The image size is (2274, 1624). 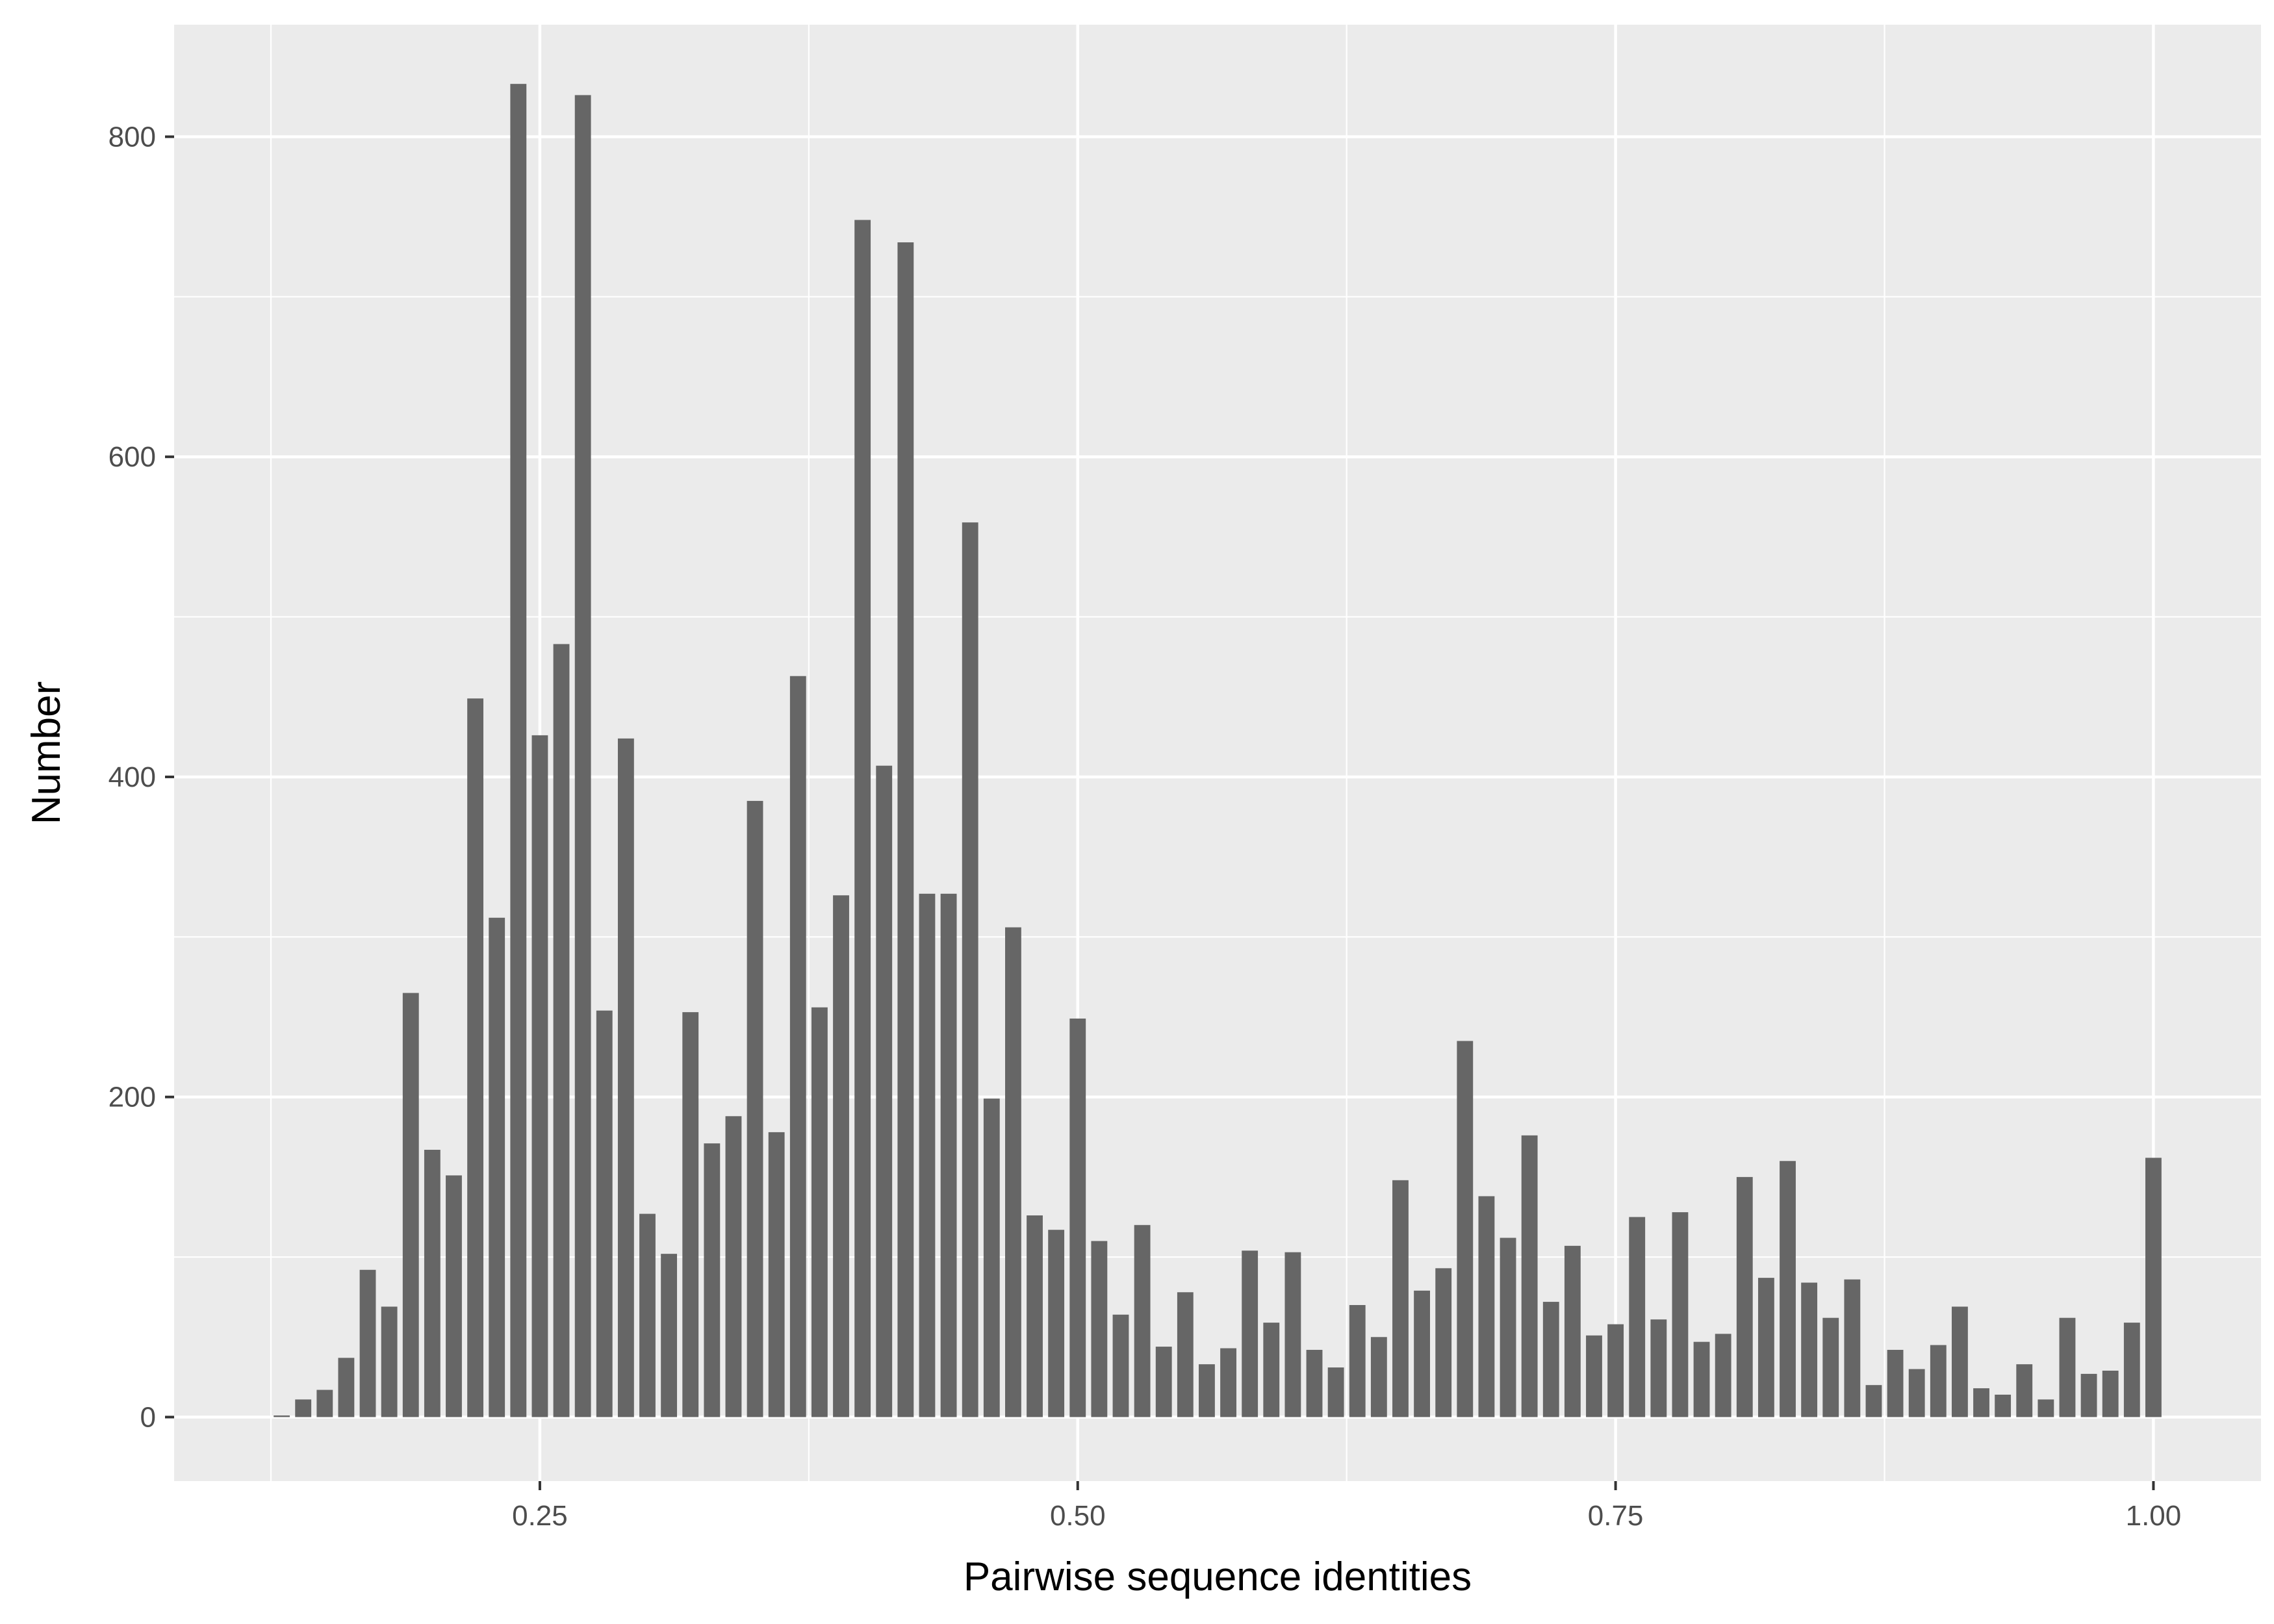 What do you see at coordinates (46, 753) in the screenshot?
I see `y-axis-title: Number` at bounding box center [46, 753].